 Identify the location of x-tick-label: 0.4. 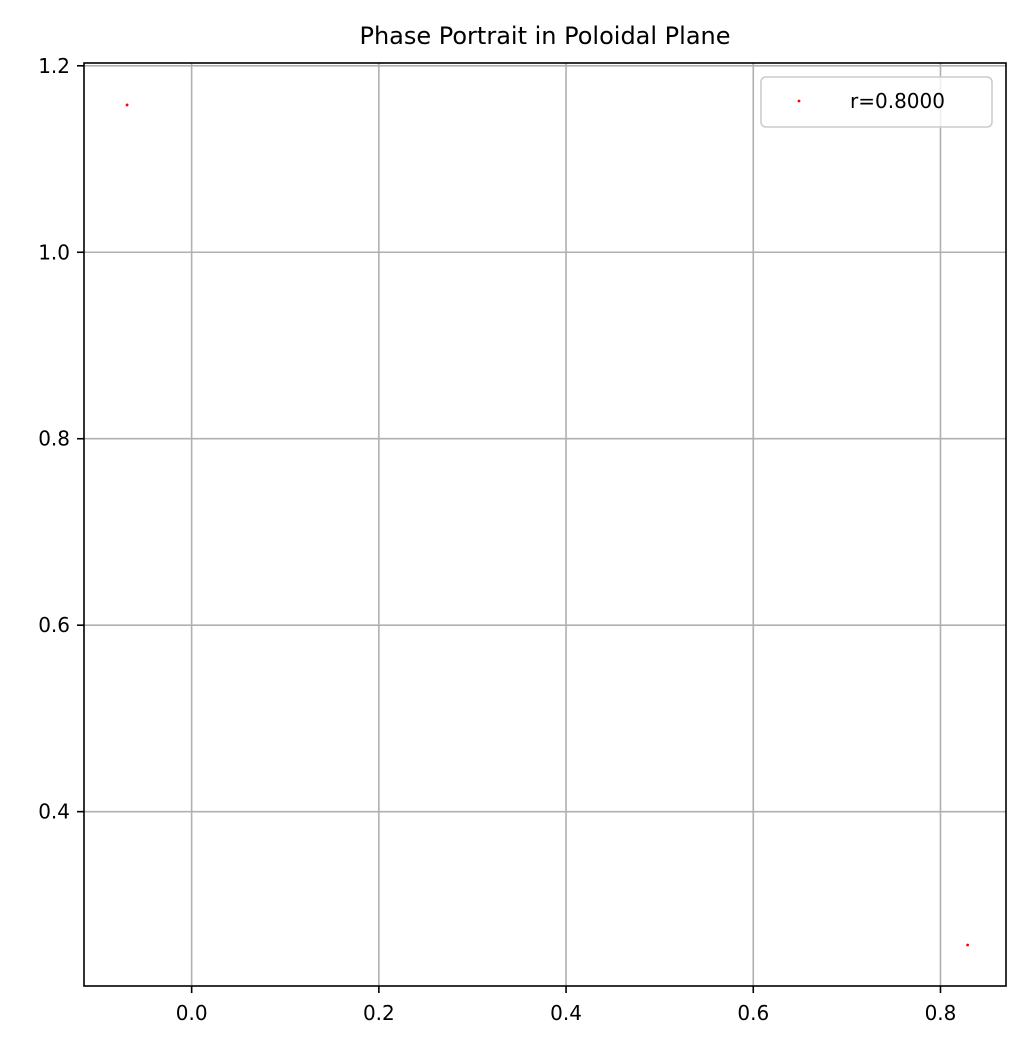
(566, 1013).